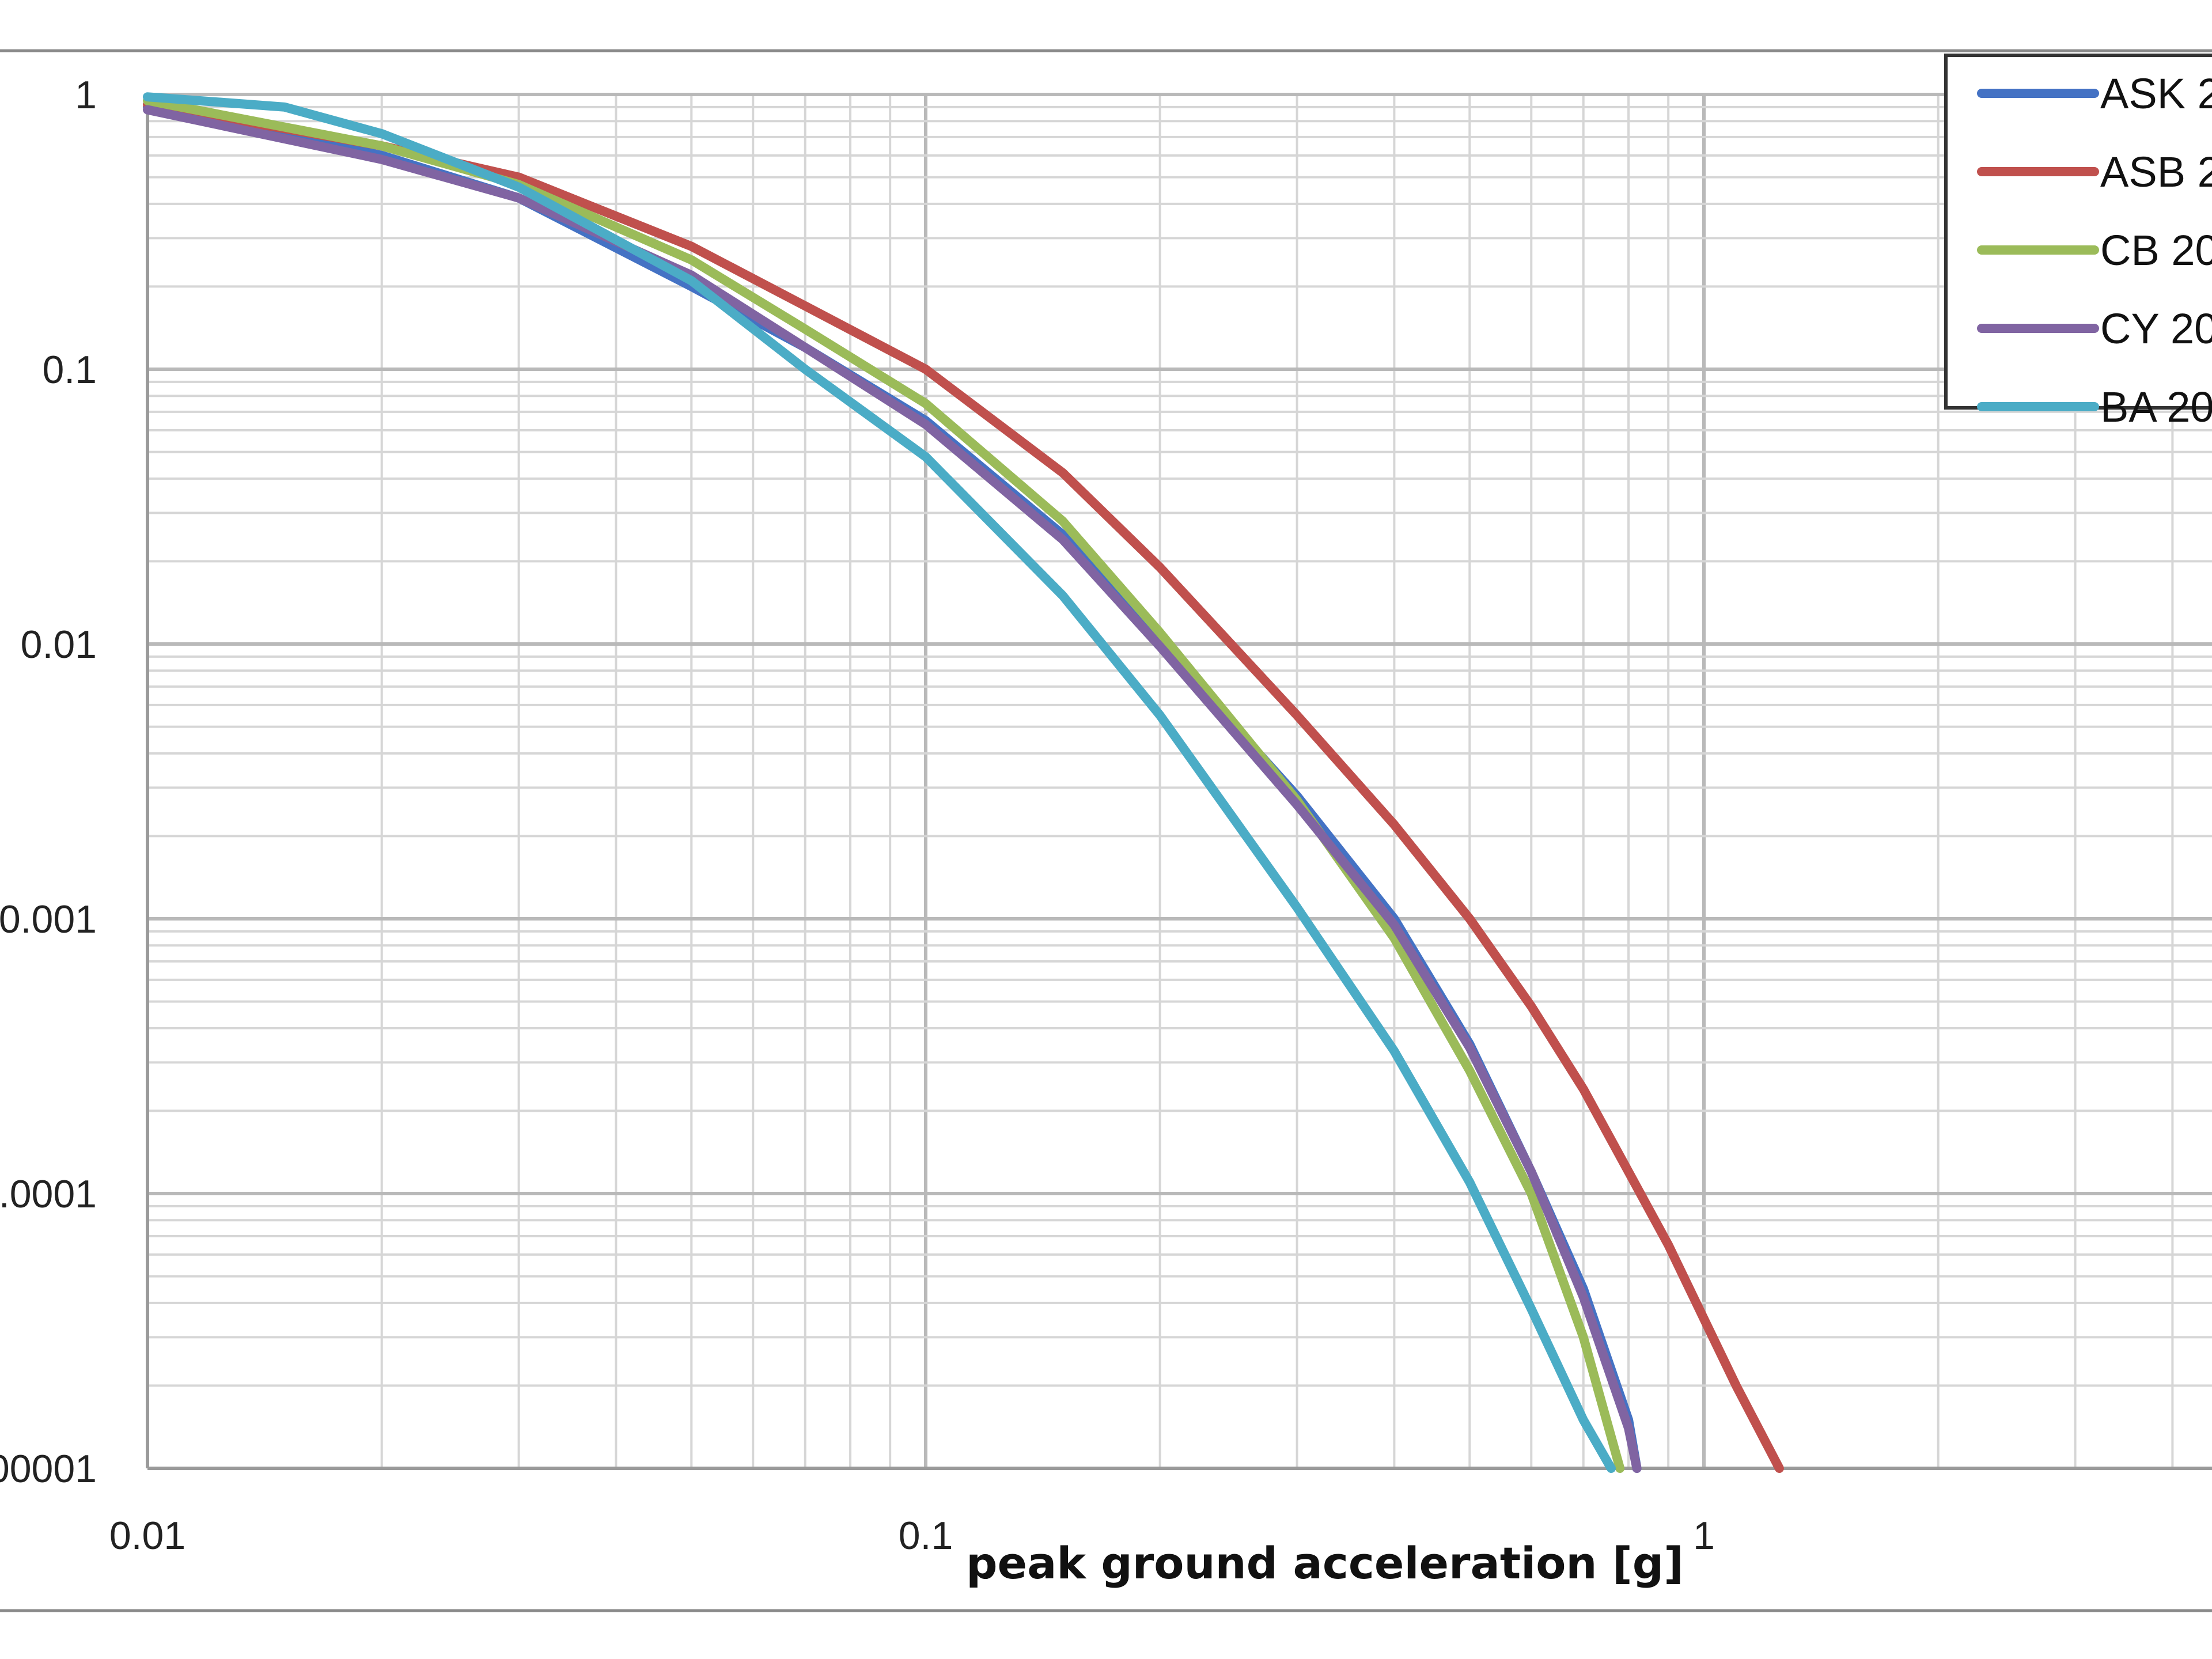 The height and width of the screenshot is (1659, 2212). Describe the element at coordinates (86, 95) in the screenshot. I see `y-tick-label: 1` at that location.